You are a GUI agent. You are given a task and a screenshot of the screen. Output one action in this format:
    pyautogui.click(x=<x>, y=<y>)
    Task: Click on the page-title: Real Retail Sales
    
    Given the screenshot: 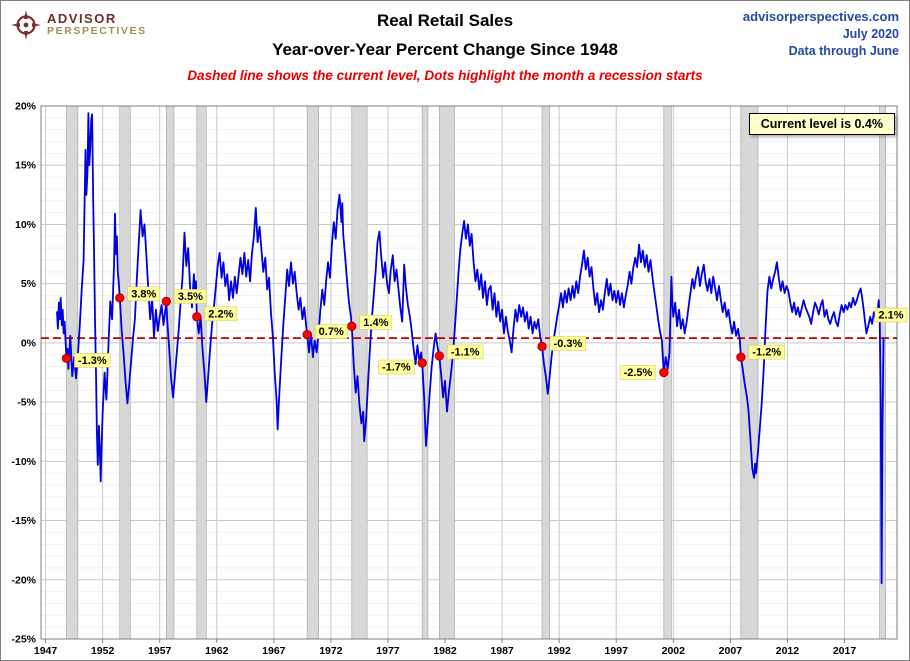 What is the action you would take?
    pyautogui.click(x=445, y=20)
    